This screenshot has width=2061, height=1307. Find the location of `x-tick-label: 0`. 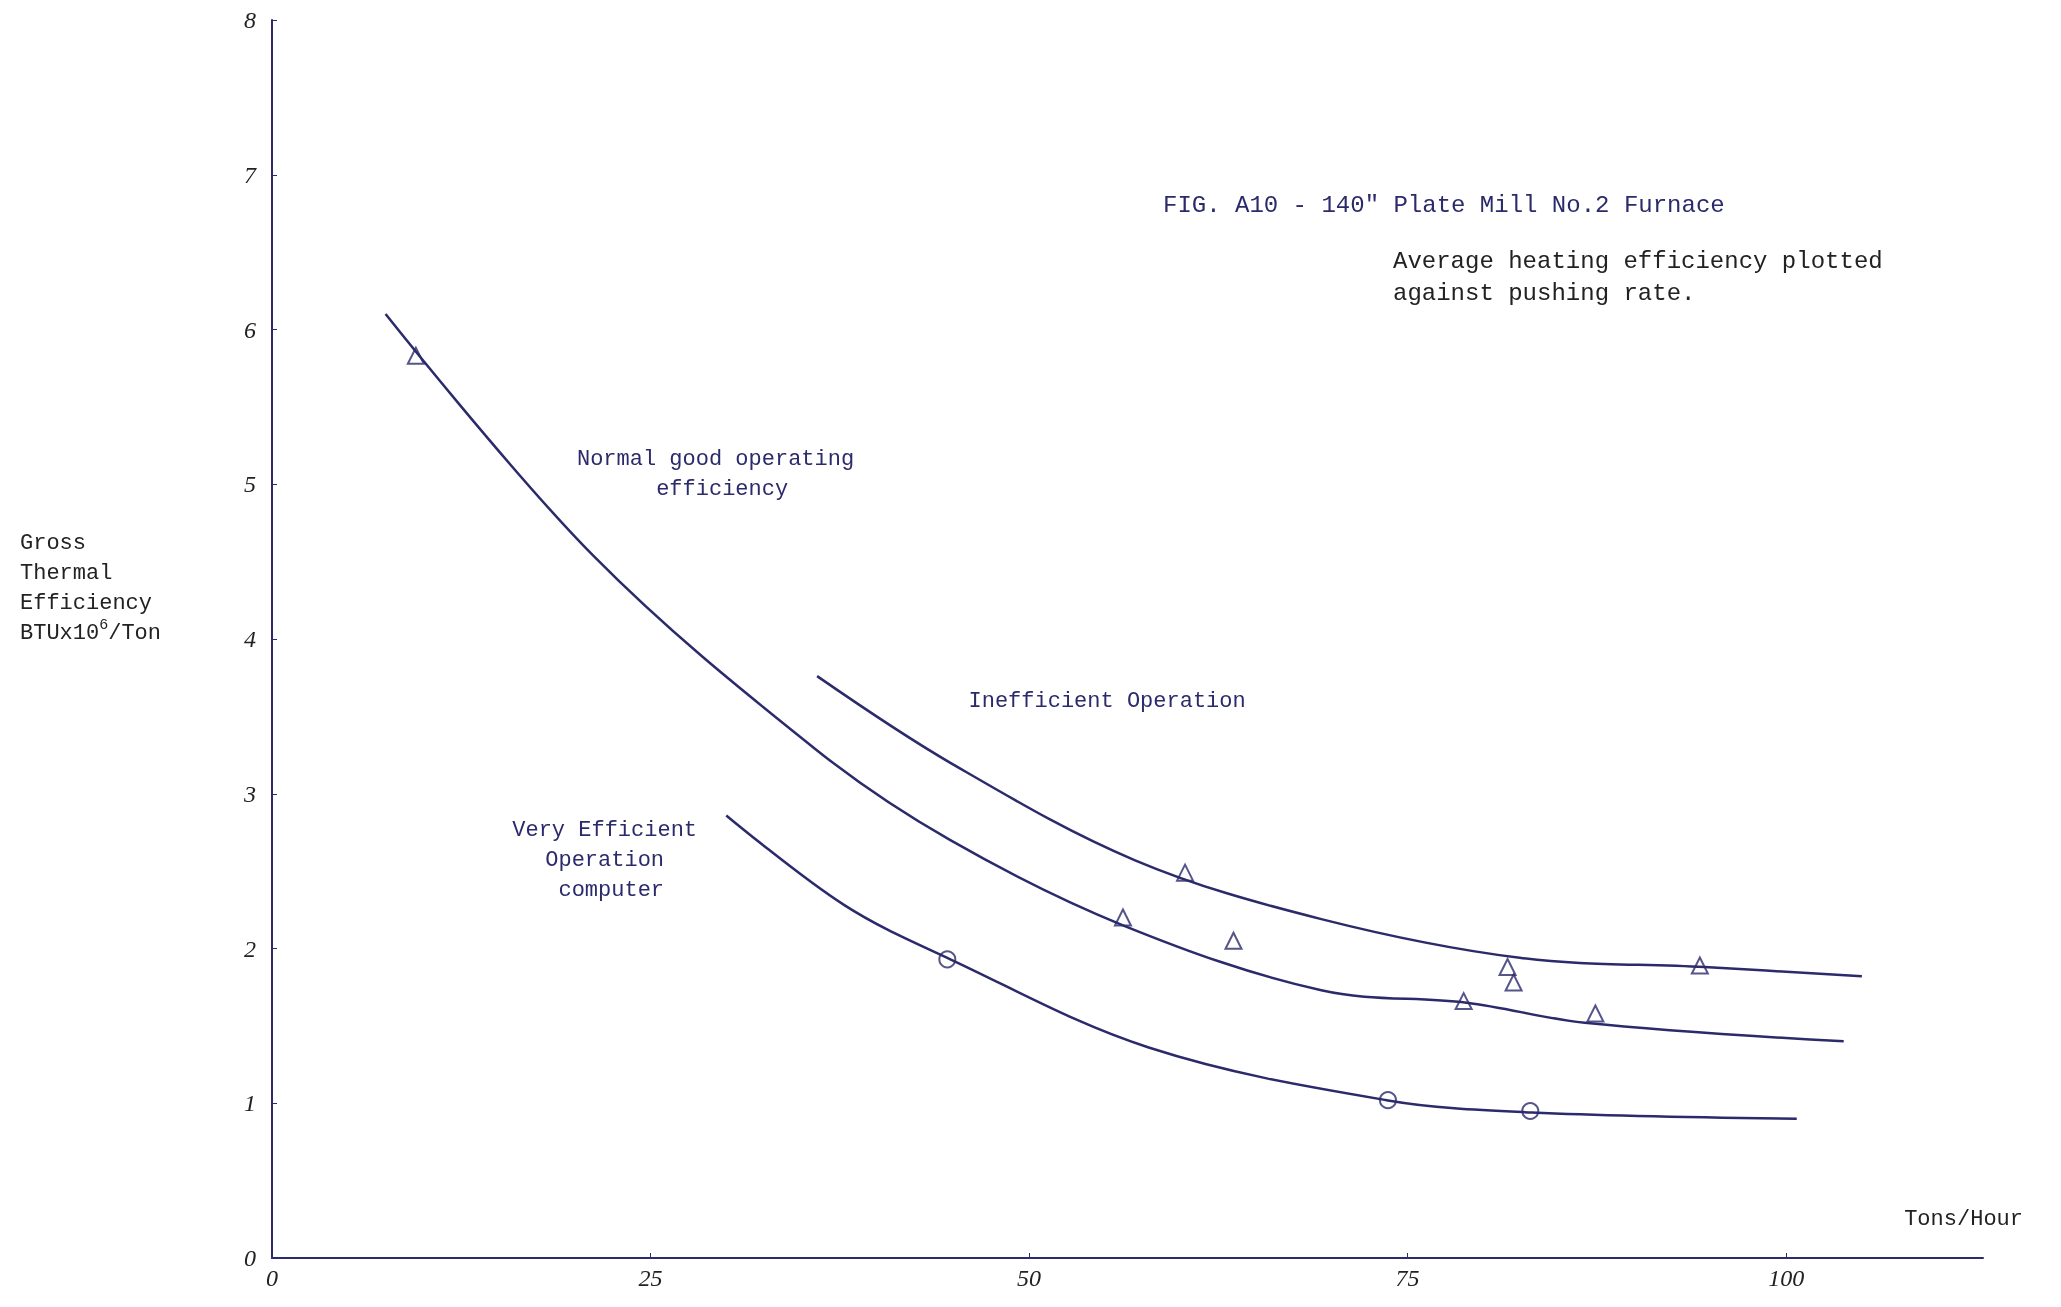

x-tick-label: 0 is located at coordinates (272, 1278).